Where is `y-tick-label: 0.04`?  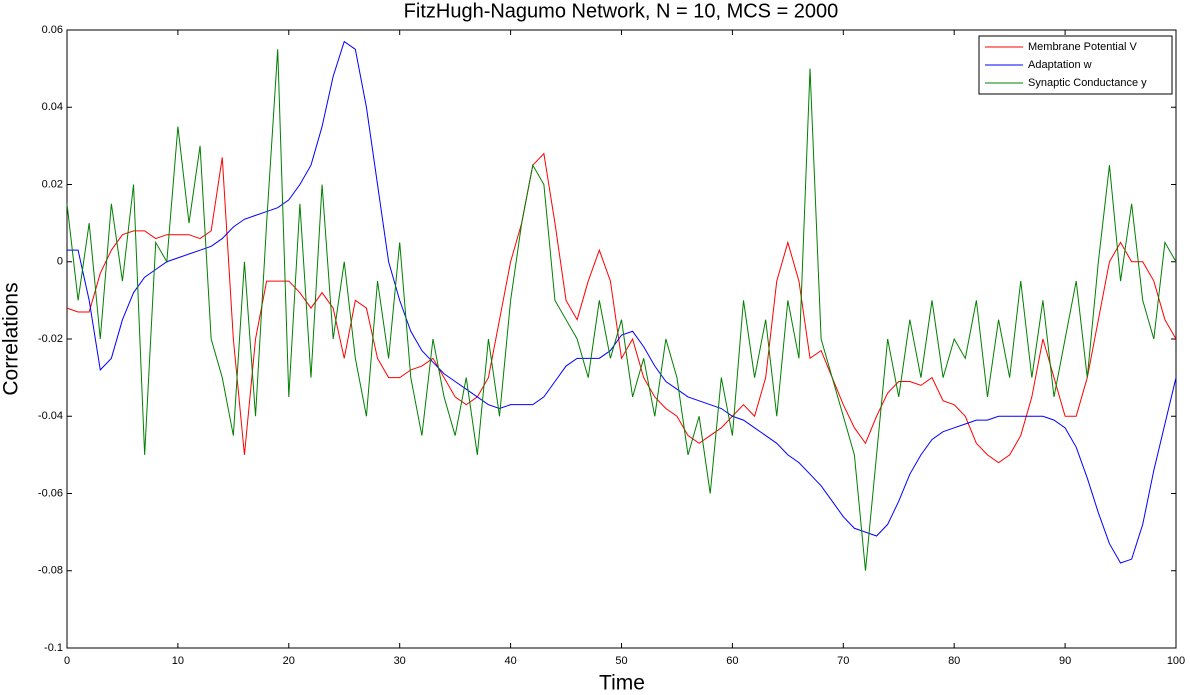 y-tick-label: 0.04 is located at coordinates (52, 107).